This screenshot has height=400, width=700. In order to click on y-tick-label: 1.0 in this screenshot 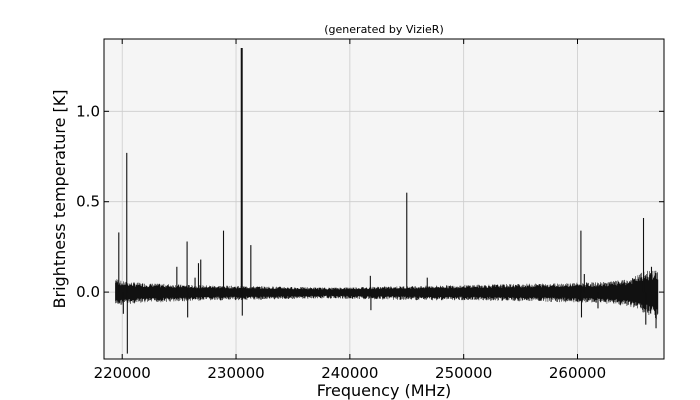, I will do `click(88, 111)`.